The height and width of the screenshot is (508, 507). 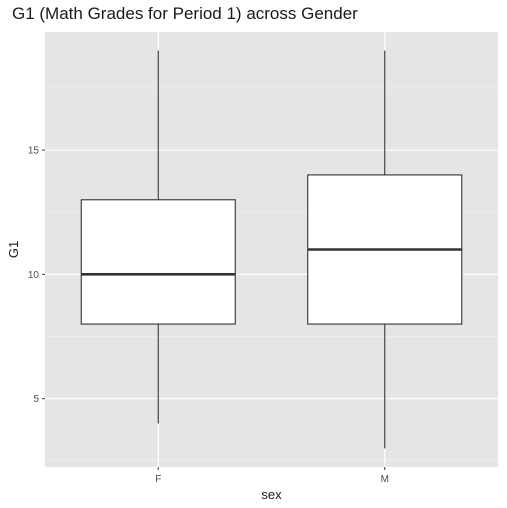 I want to click on y-tick-label: 5, so click(x=36, y=399).